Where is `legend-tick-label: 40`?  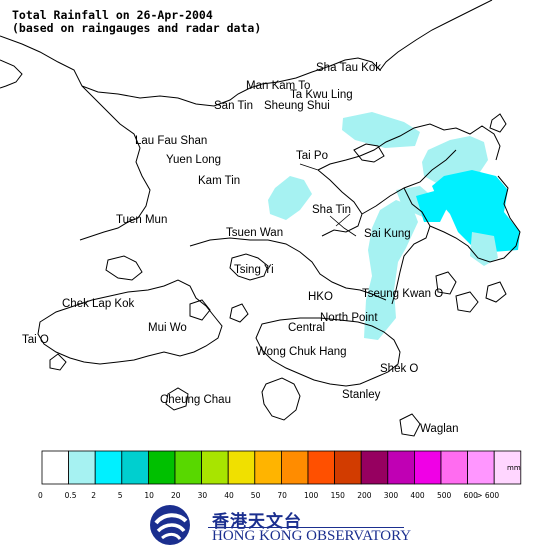 legend-tick-label: 40 is located at coordinates (229, 495).